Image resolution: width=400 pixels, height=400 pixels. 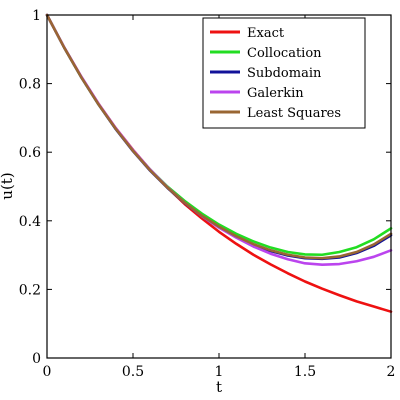 I want to click on x-tick-label: 0.5, so click(x=133, y=372).